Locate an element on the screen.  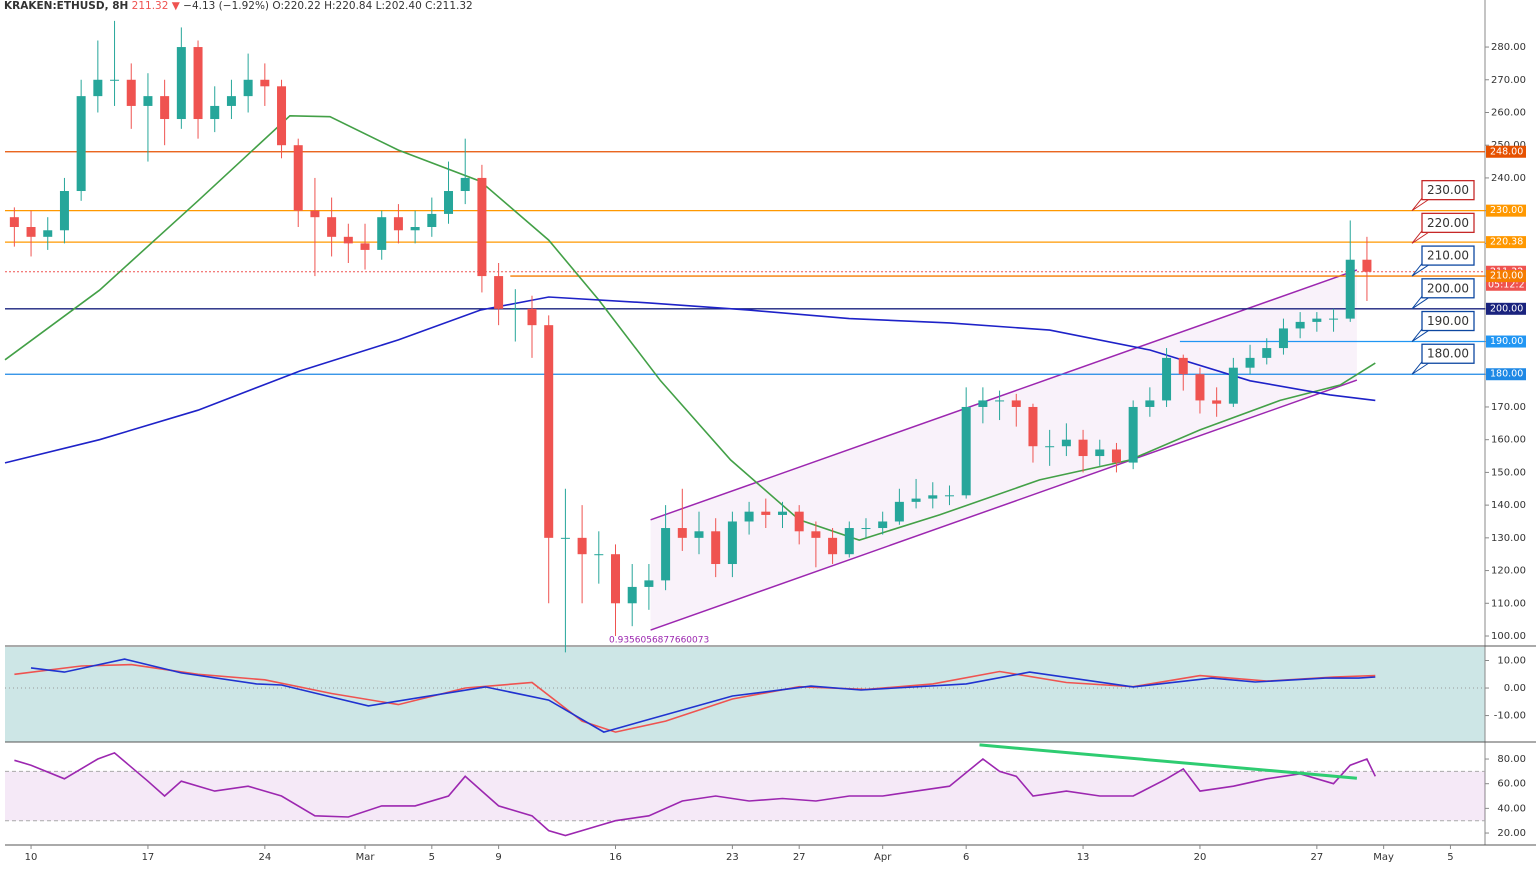
symbol: KRAKEN:ETHUSD, 8H is located at coordinates (66, 6).